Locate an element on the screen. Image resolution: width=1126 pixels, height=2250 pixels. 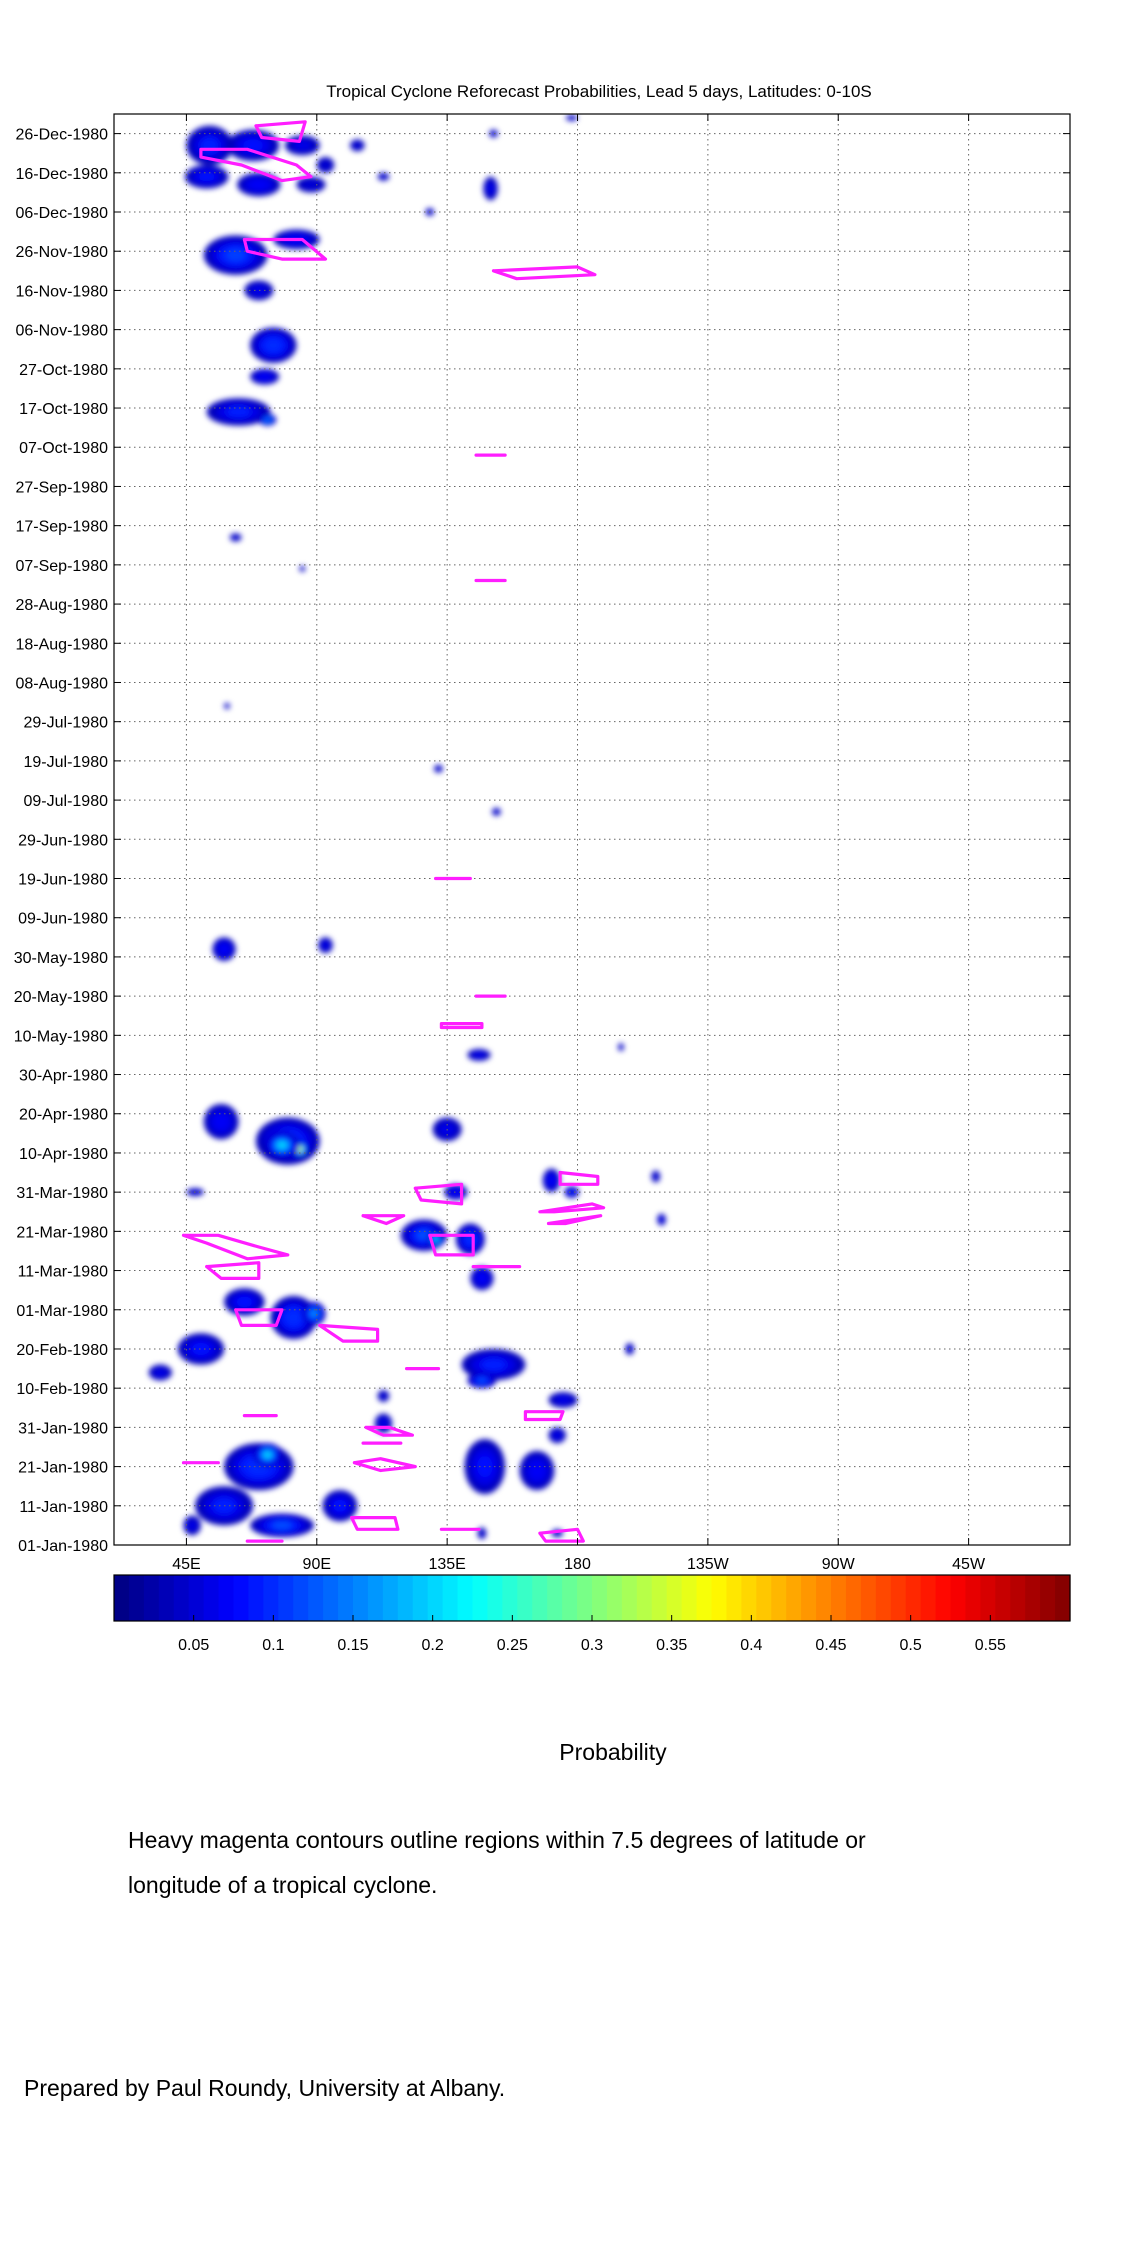
colorbar-tick-label-1: 0.1 is located at coordinates (273, 1645).